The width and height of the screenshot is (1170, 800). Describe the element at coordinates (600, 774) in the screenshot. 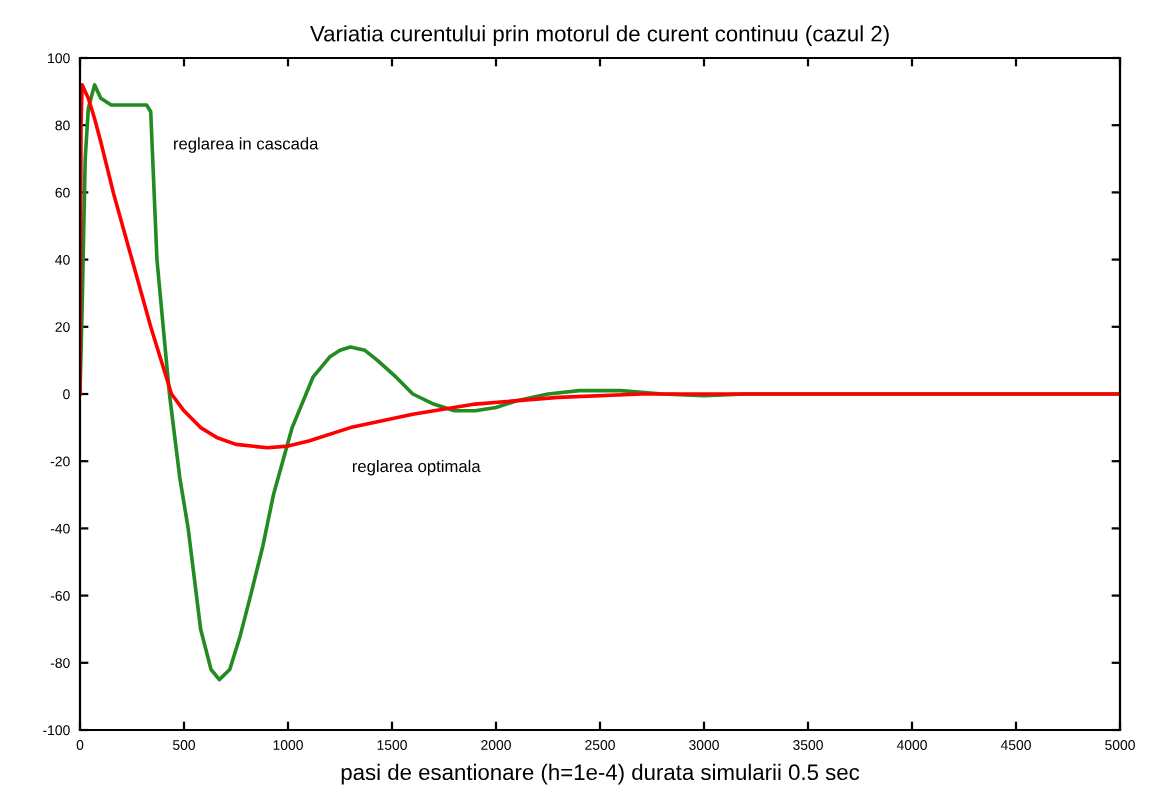

I see `x-axis-title: pasi de esantionare (h=1e-4) durata simularii 0.5 sec` at that location.